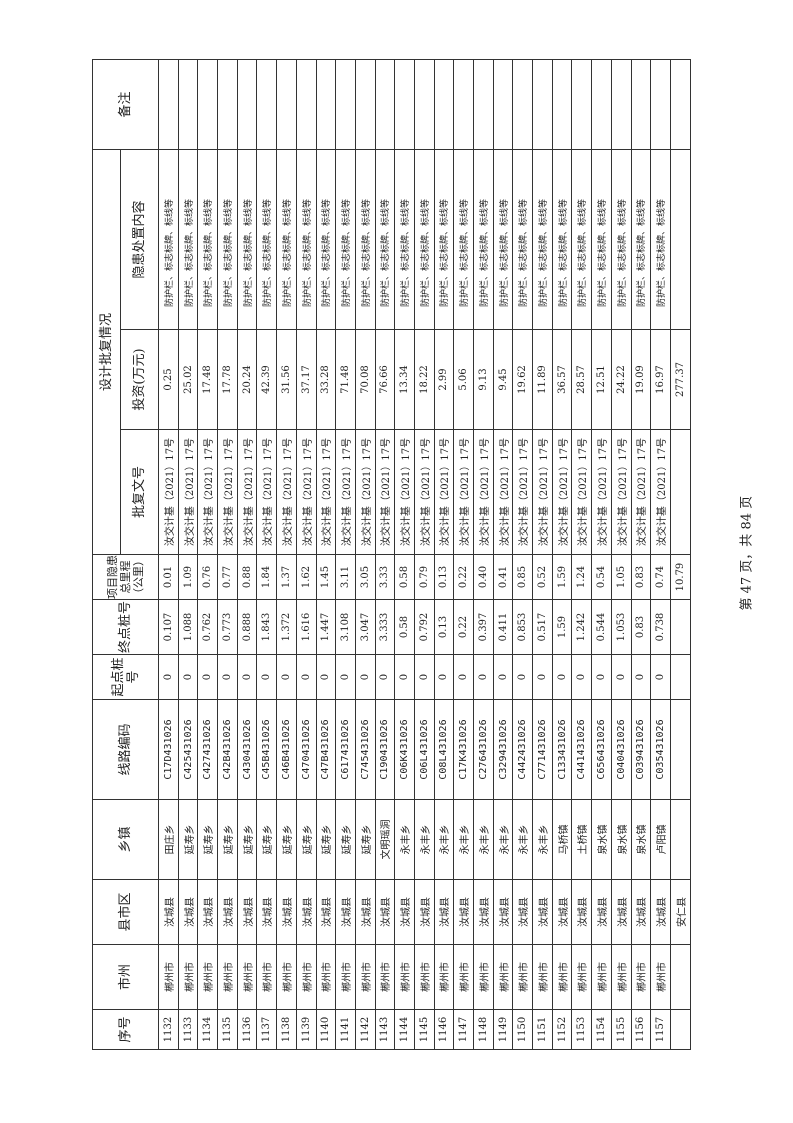 This screenshot has width=793, height=1123. Describe the element at coordinates (581, 577) in the screenshot. I see `cell-total-km: 1.24` at that location.